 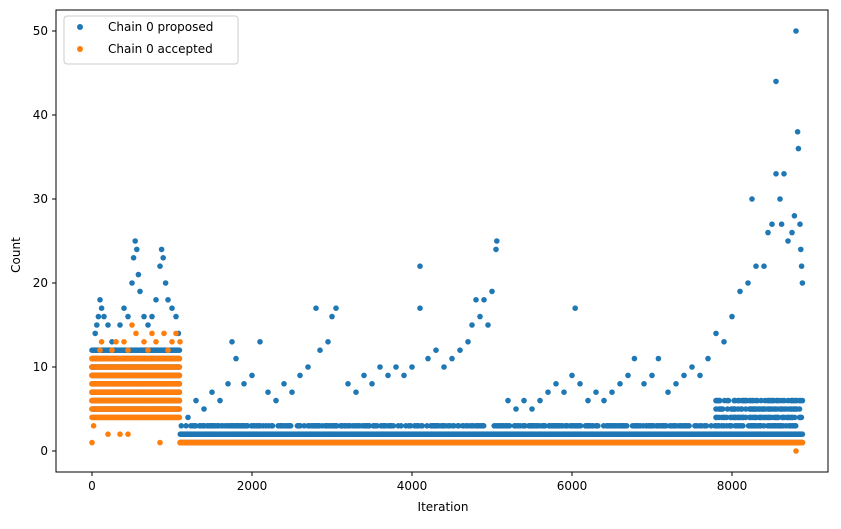 I want to click on y-tick-label: 20, so click(x=40, y=283).